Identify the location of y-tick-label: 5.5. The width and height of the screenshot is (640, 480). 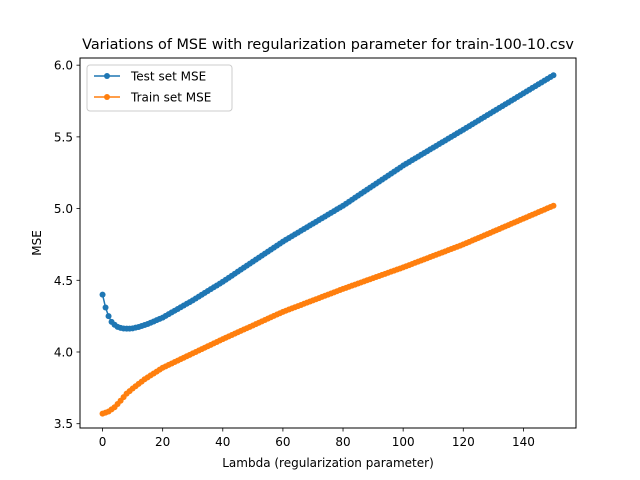
(63, 137).